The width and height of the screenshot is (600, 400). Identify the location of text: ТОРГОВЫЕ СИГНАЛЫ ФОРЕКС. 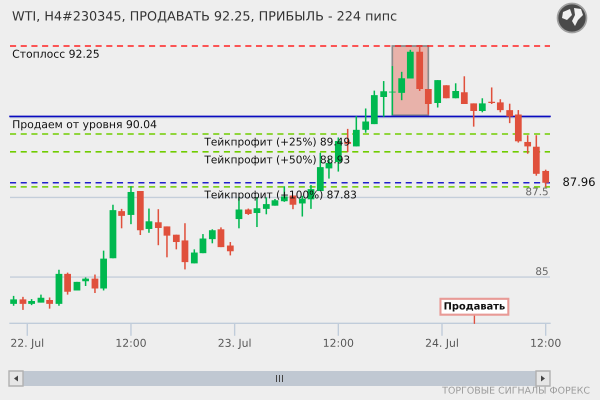
(516, 390).